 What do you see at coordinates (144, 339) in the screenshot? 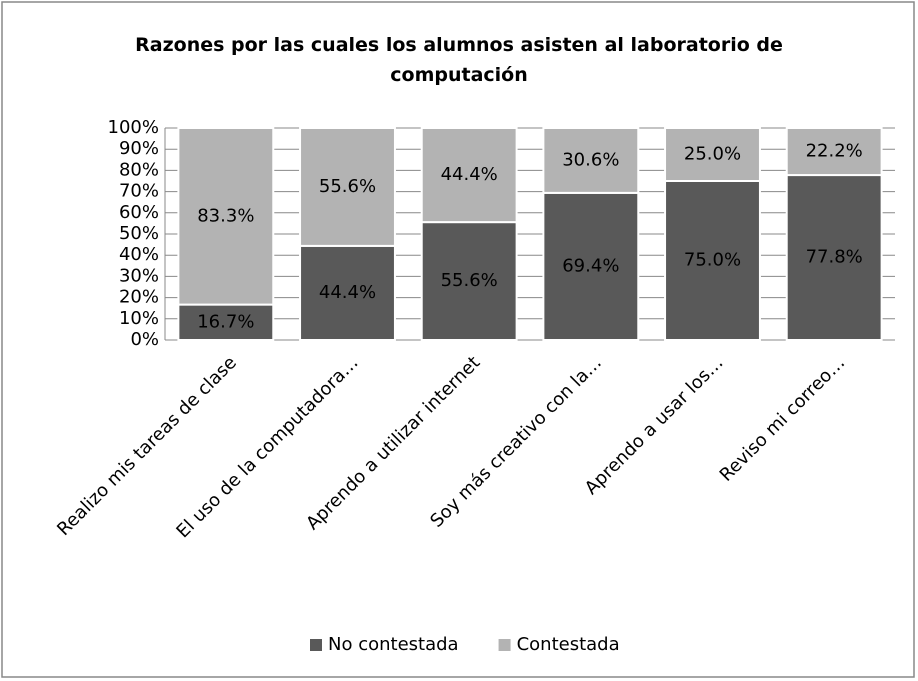
I see `y-tick-label: 0%` at bounding box center [144, 339].